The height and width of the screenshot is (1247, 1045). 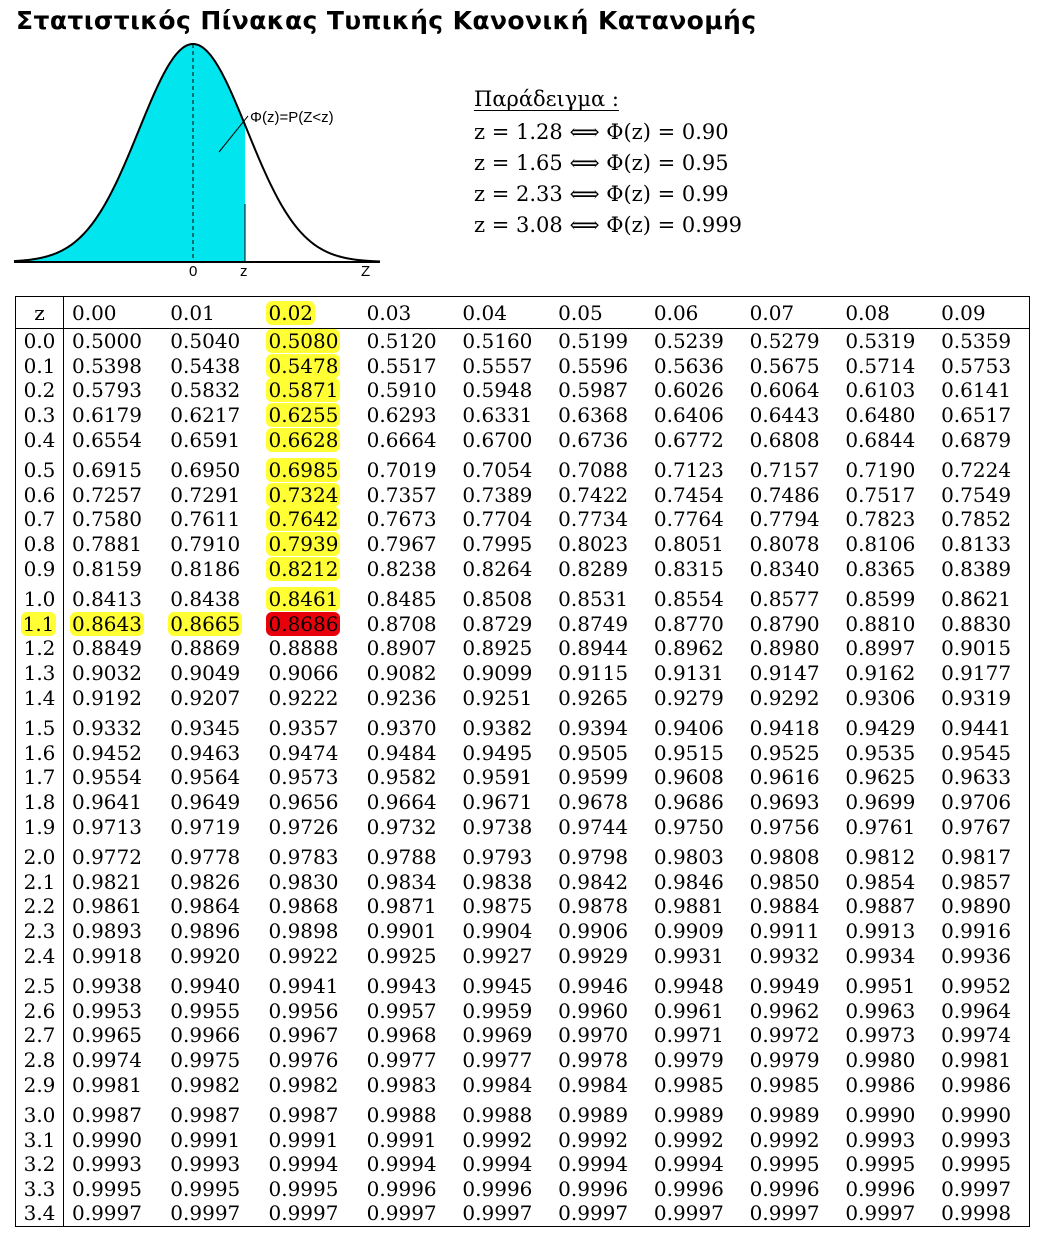 I want to click on table-cell: 0.9993, so click(x=113, y=1164).